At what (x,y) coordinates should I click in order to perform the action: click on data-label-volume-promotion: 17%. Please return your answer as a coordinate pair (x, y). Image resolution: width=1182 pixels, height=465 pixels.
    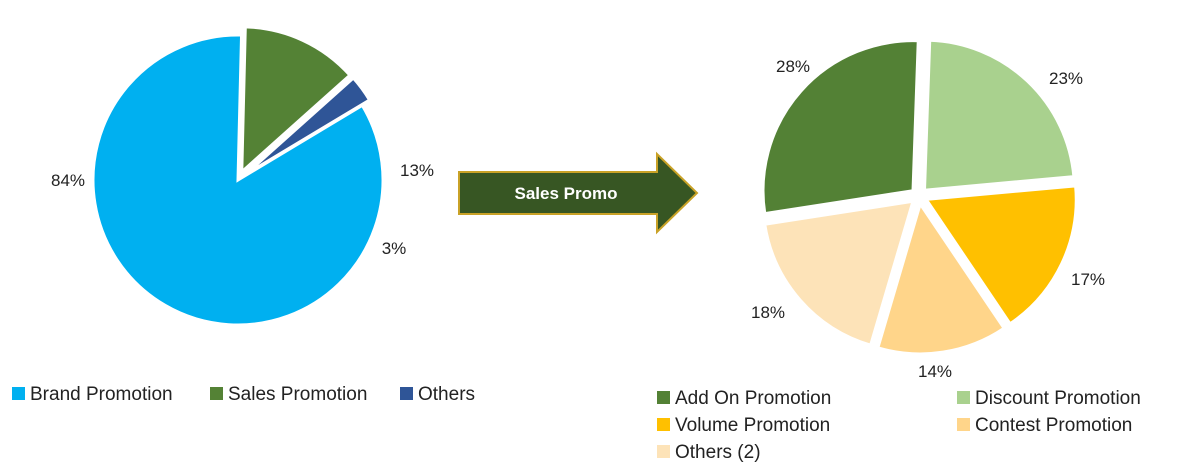
    Looking at the image, I should click on (1088, 279).